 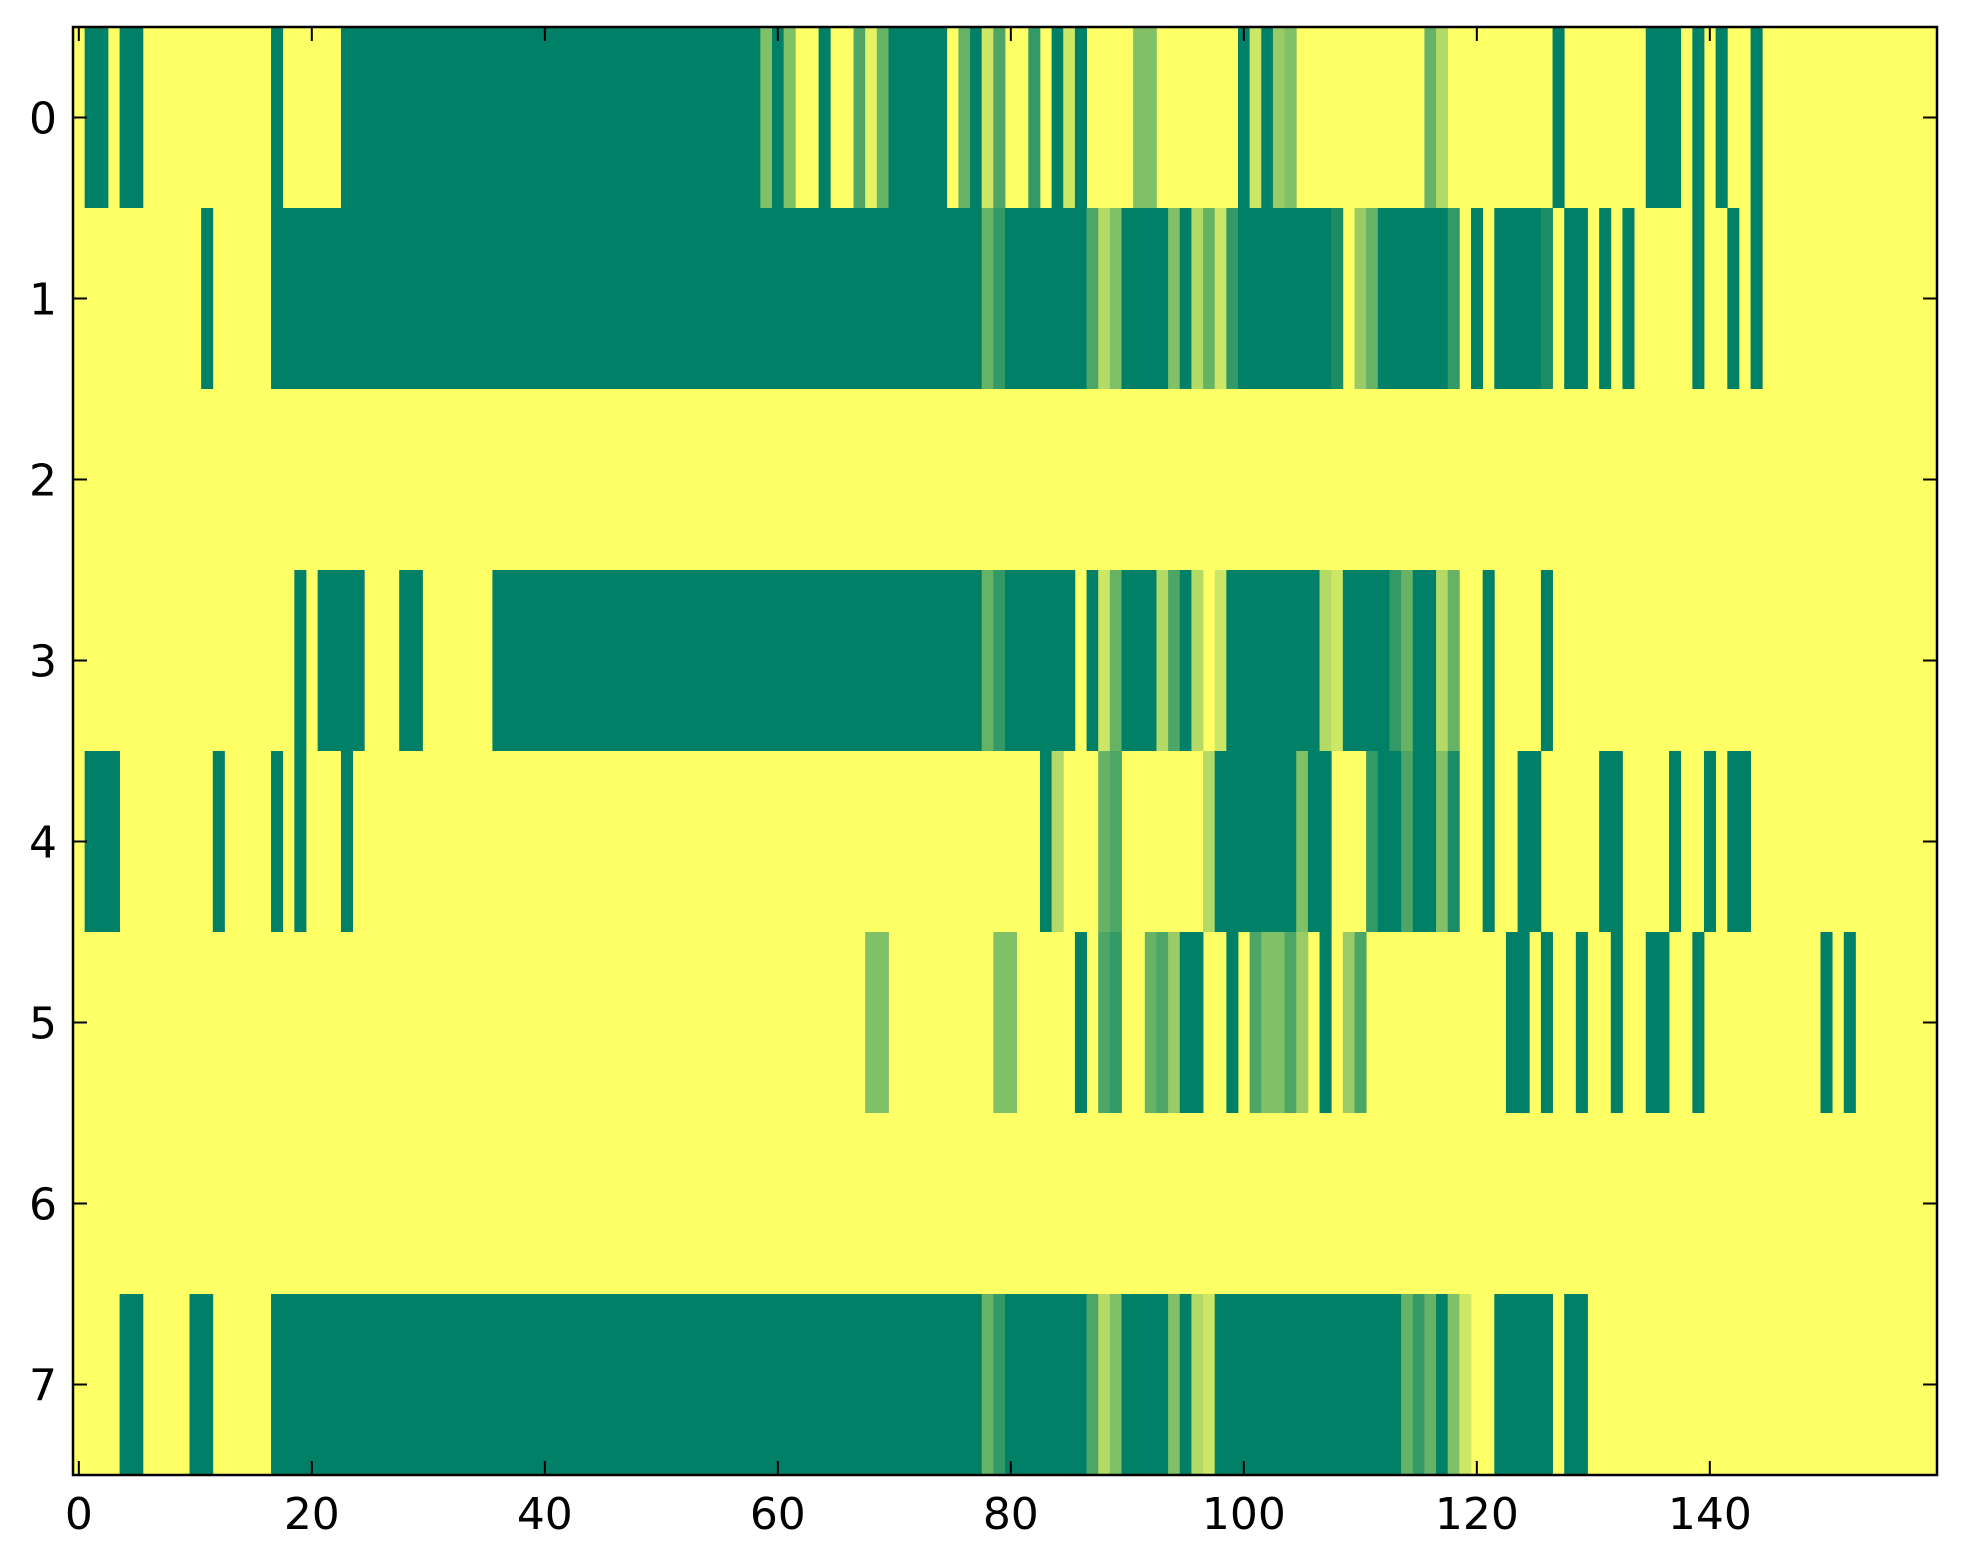 What do you see at coordinates (43, 300) in the screenshot?
I see `y-tick-label: 1` at bounding box center [43, 300].